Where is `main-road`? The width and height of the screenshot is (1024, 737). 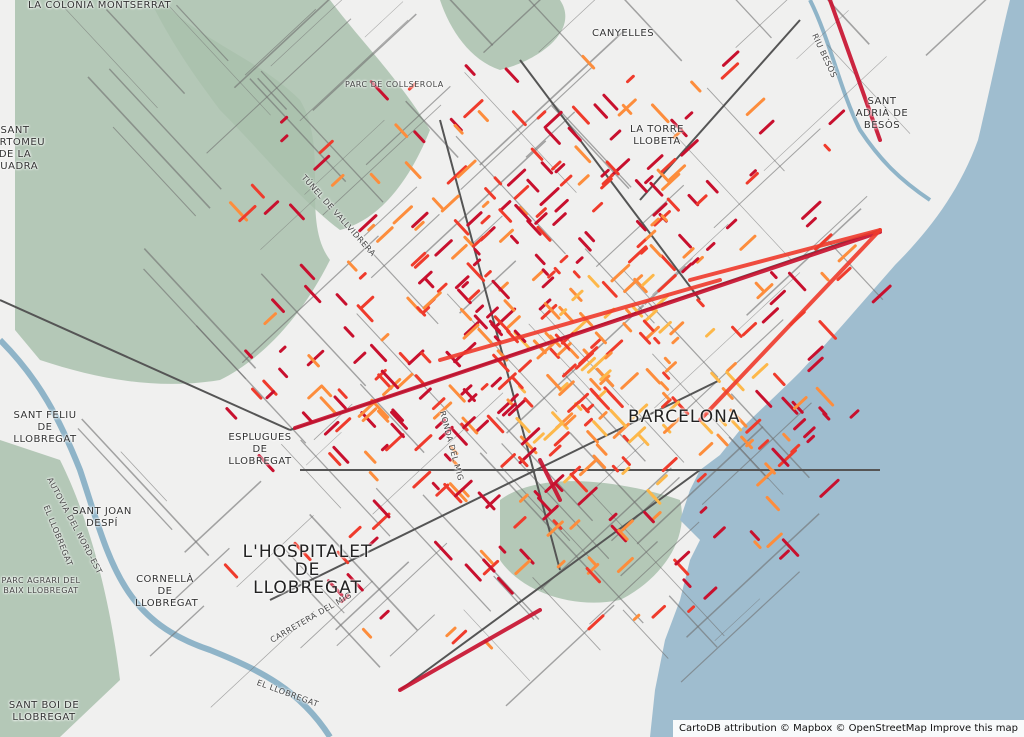 main-road is located at coordinates (145, 365).